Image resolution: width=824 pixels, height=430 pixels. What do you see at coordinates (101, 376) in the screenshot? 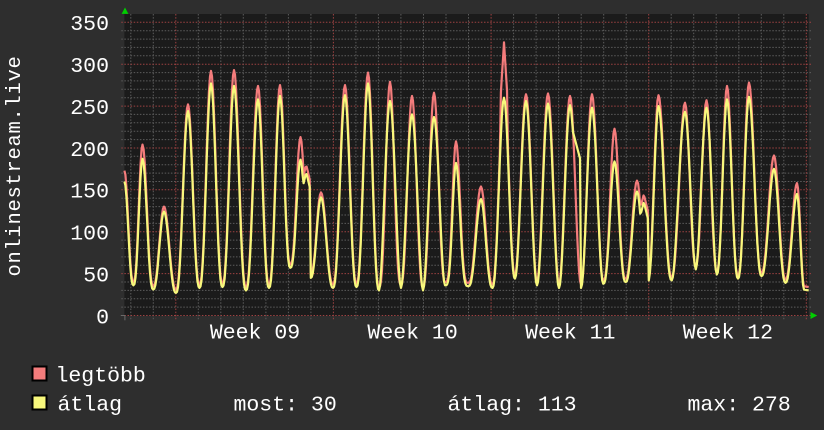
I see `svg-text: legtöbb` at bounding box center [101, 376].